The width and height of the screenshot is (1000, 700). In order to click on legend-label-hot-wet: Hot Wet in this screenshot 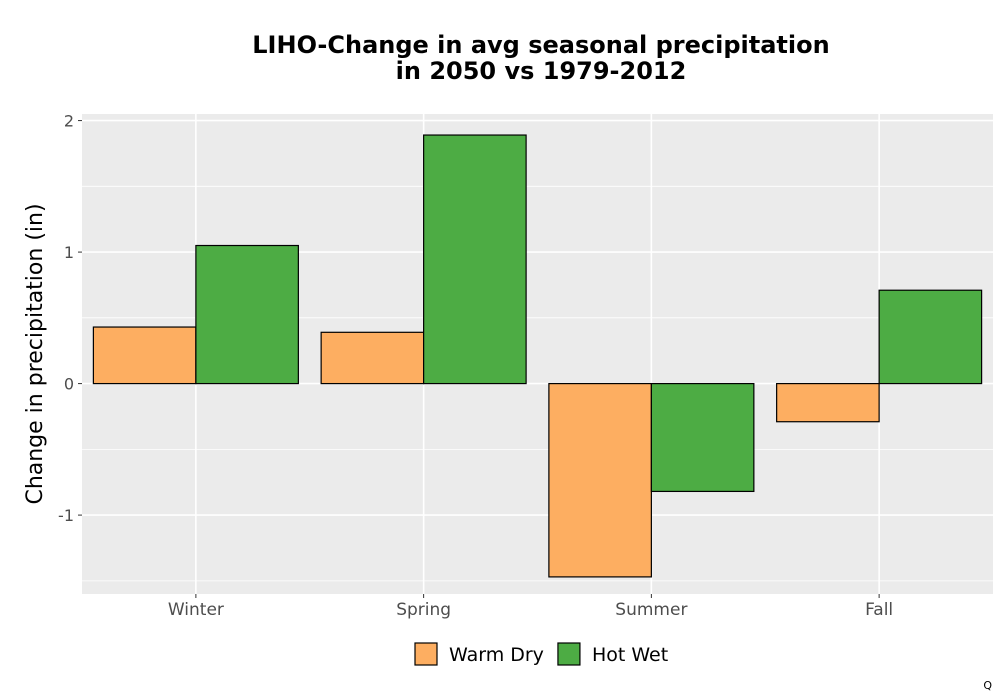, I will do `click(630, 655)`.